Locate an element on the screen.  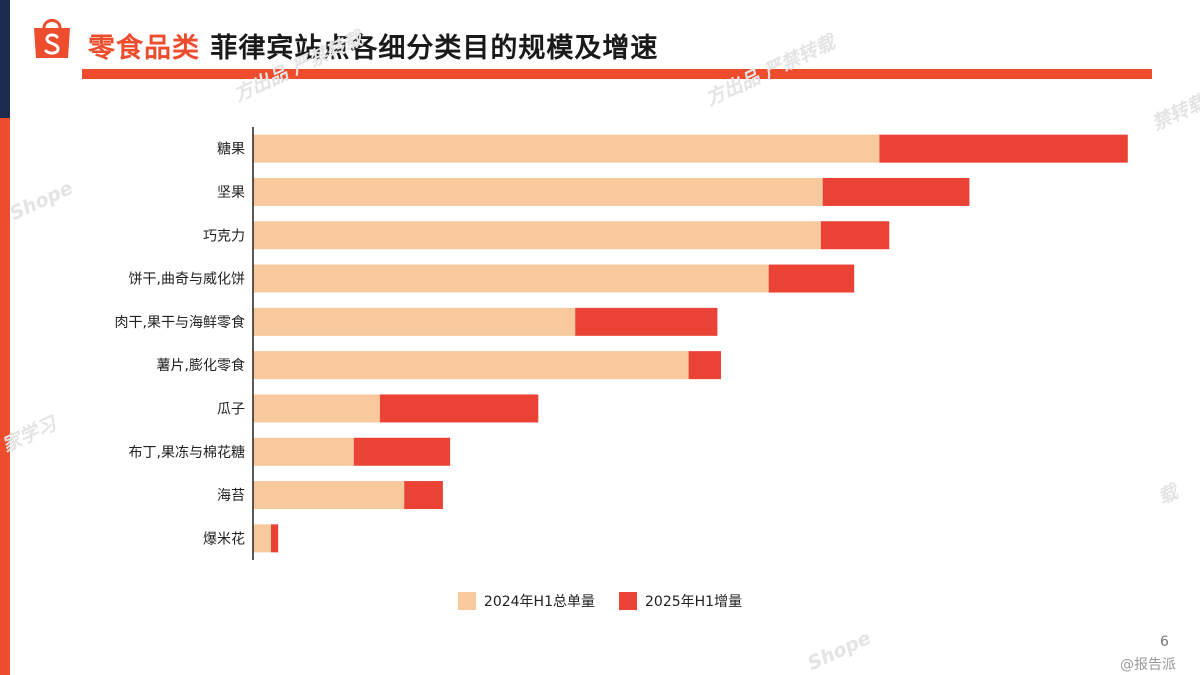
page-title: 零食品类 菲律宾站点各细分类目的规模及增速 is located at coordinates (373, 45).